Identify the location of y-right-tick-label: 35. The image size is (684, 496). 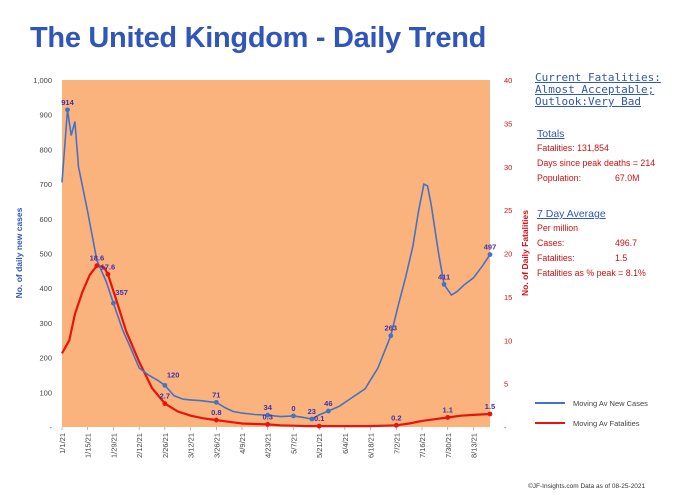
(508, 123).